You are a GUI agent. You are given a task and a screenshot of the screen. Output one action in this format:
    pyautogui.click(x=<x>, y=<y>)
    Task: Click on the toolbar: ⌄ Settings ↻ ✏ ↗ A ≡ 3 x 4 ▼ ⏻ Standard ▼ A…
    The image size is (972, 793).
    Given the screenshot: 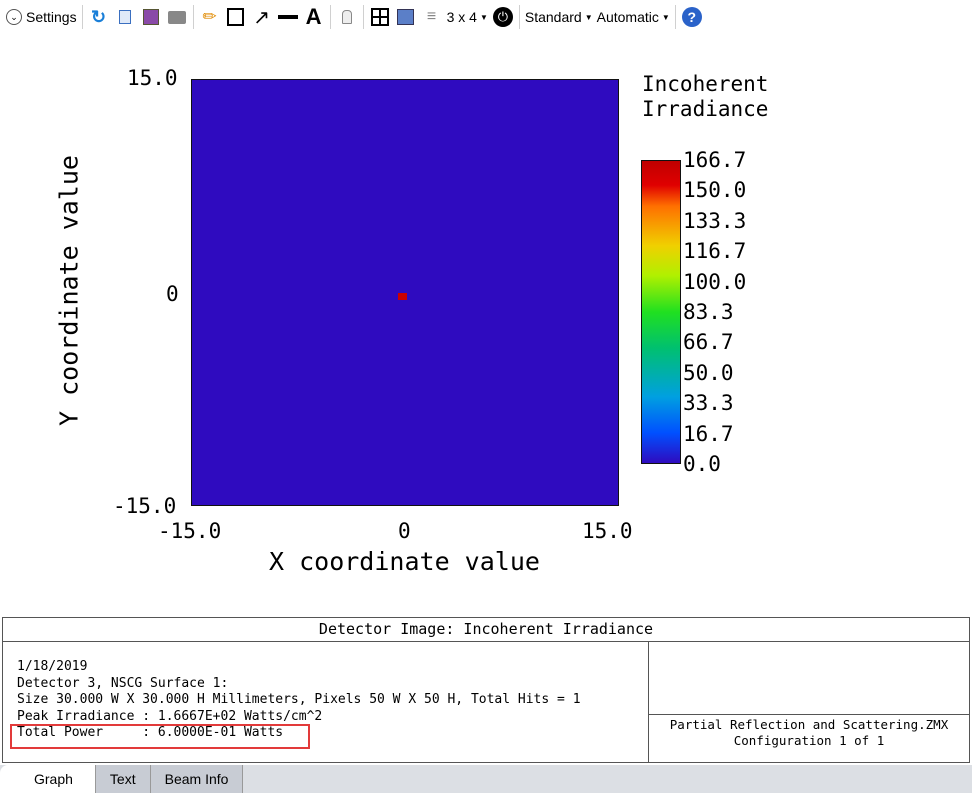 What is the action you would take?
    pyautogui.click(x=486, y=17)
    